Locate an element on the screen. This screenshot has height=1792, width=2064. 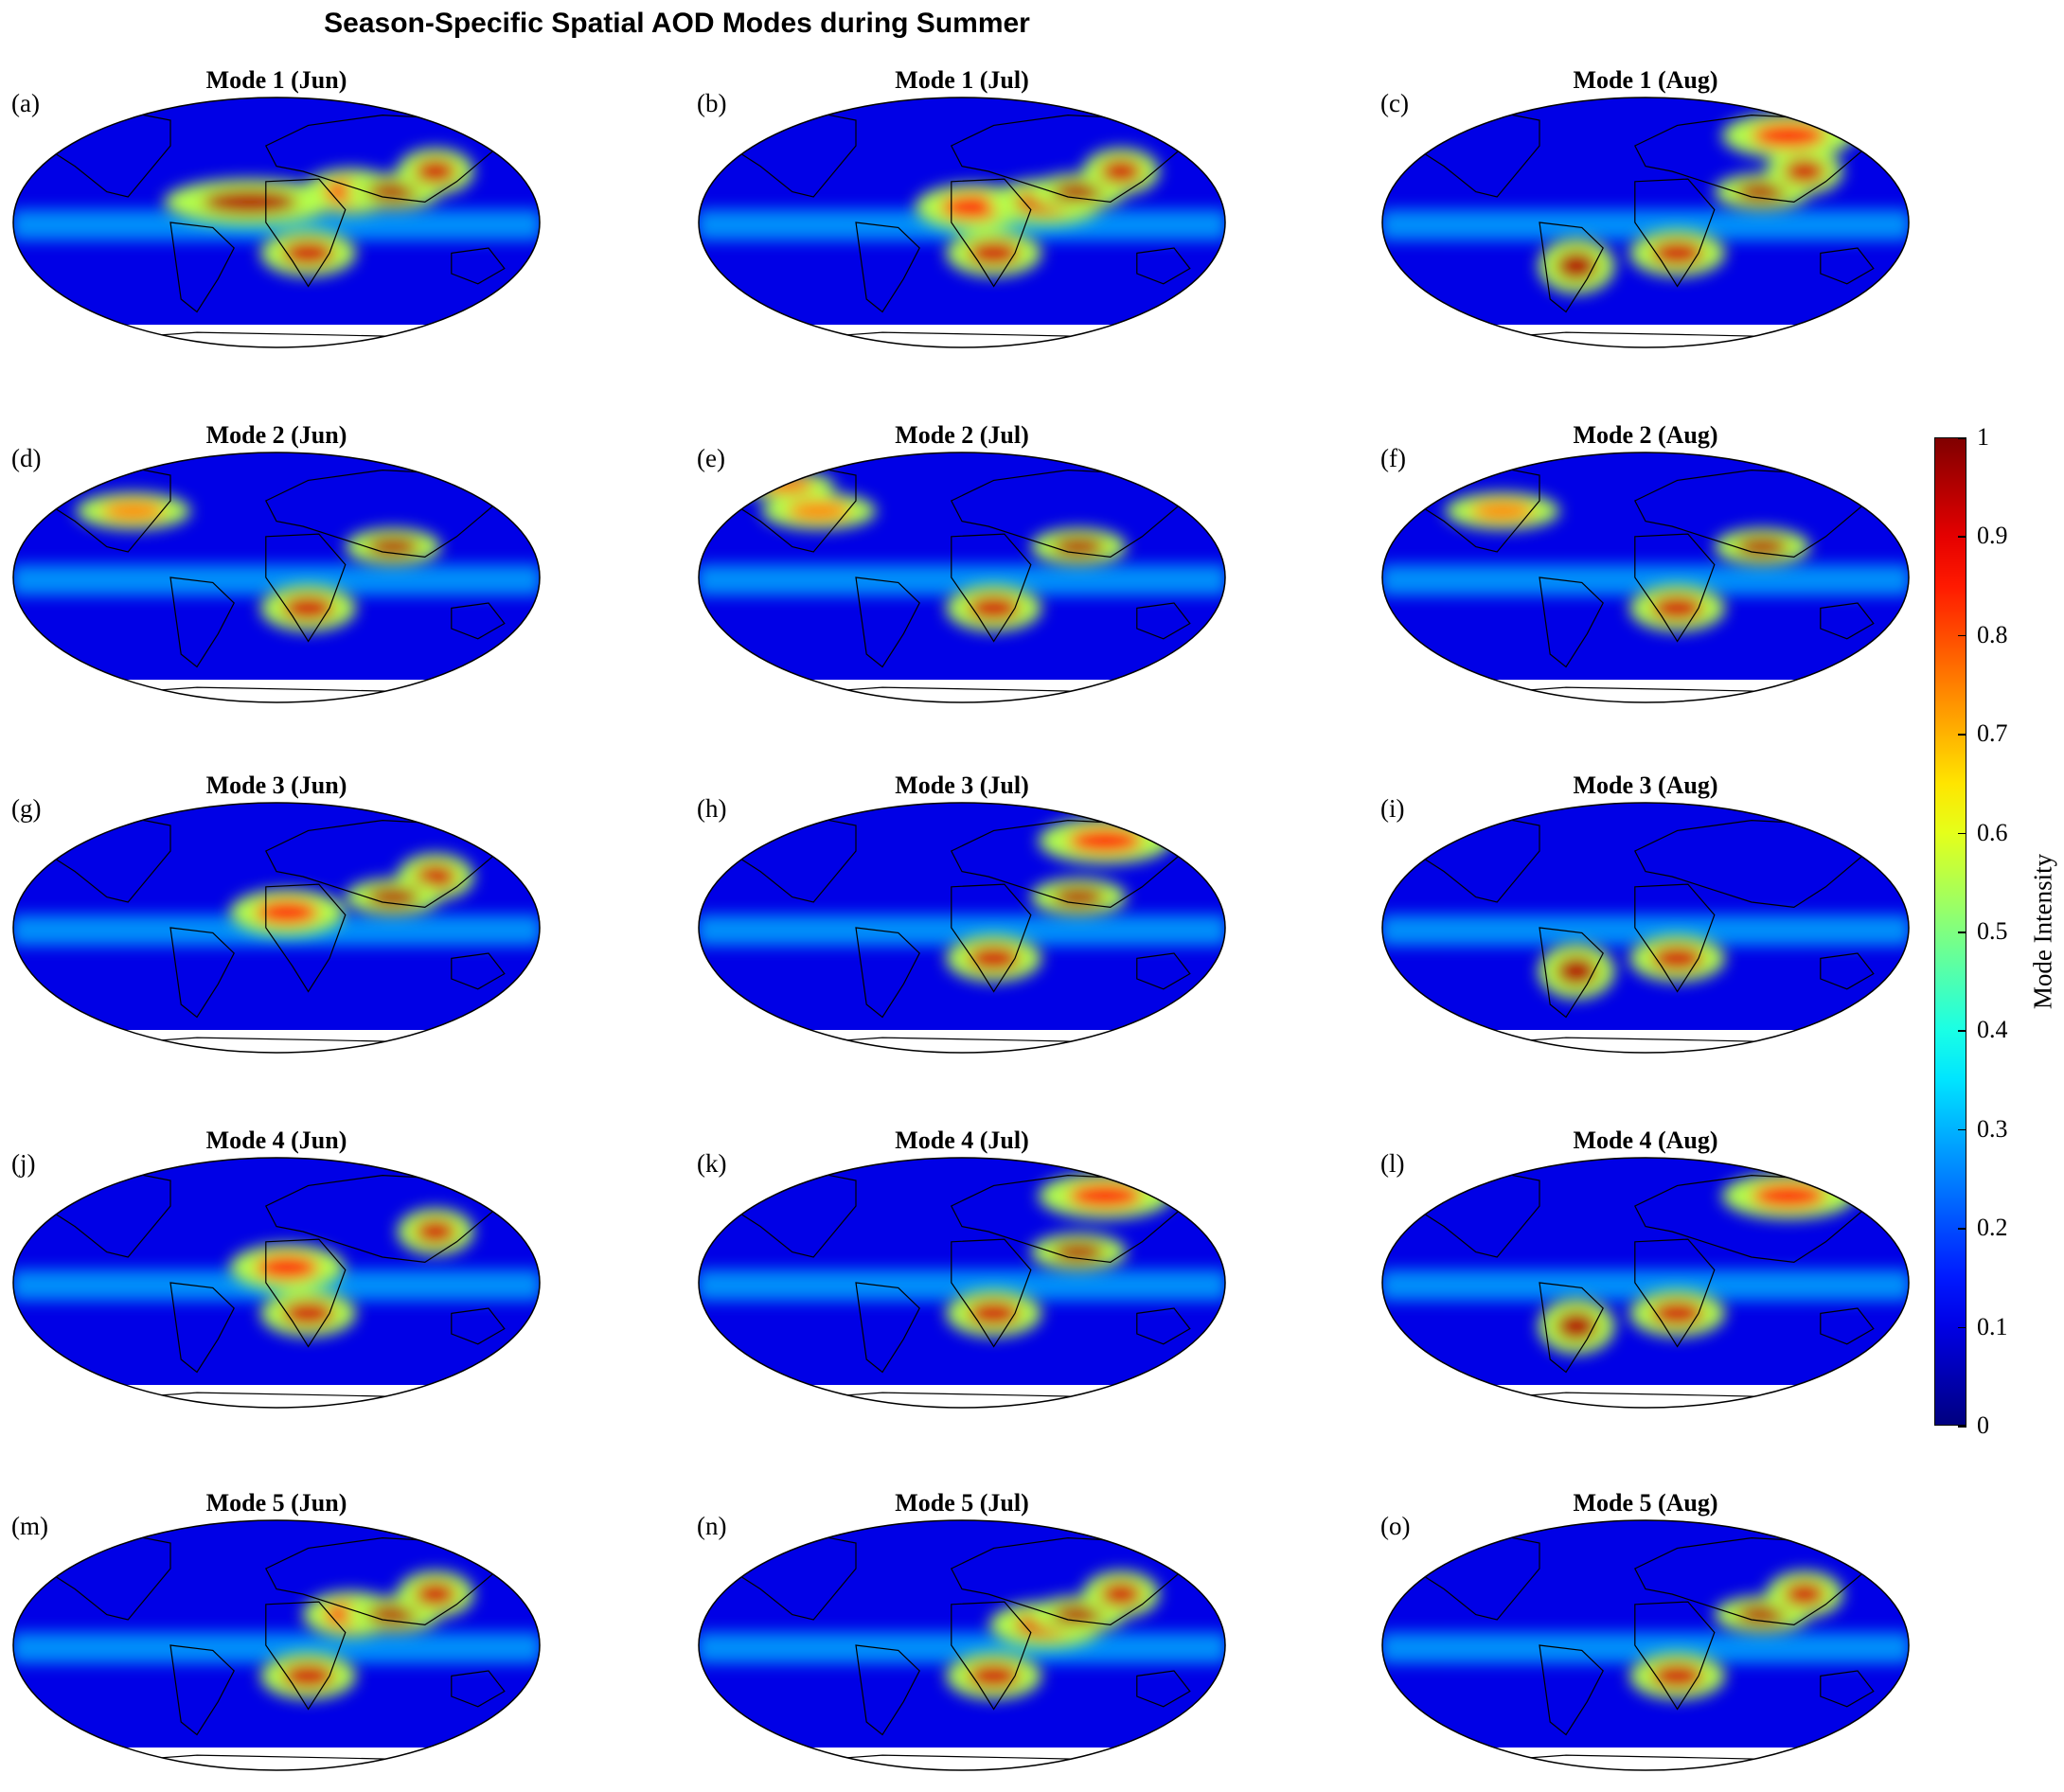
map-panel: Mode 4 (Jun) (j) is located at coordinates (277, 1269).